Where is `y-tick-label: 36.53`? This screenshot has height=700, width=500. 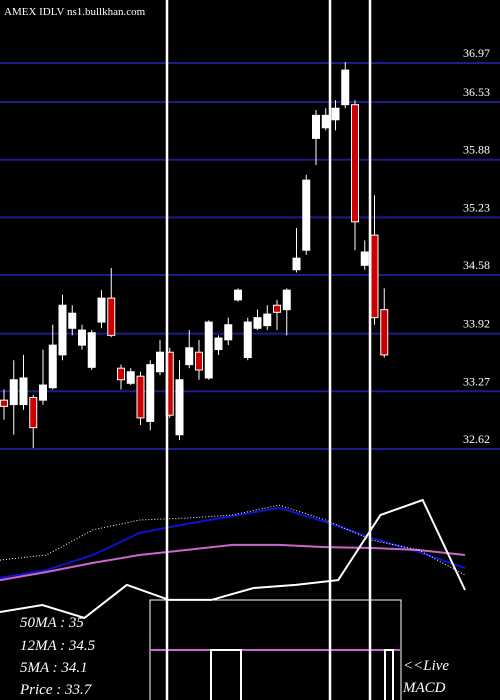
y-tick-label: 36.53 is located at coordinates (476, 92).